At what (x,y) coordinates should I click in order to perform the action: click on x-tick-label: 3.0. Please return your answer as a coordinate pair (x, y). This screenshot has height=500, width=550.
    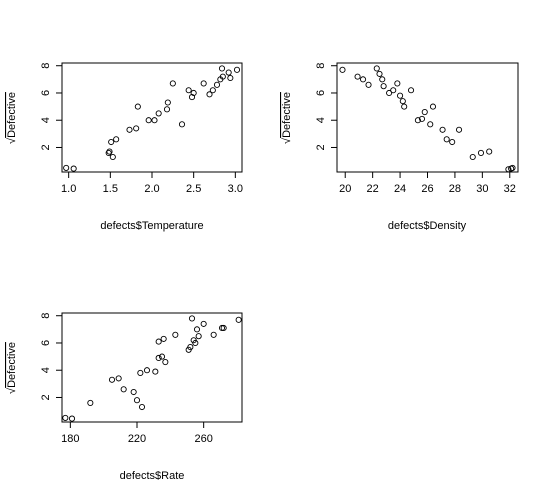
    Looking at the image, I should click on (235, 189).